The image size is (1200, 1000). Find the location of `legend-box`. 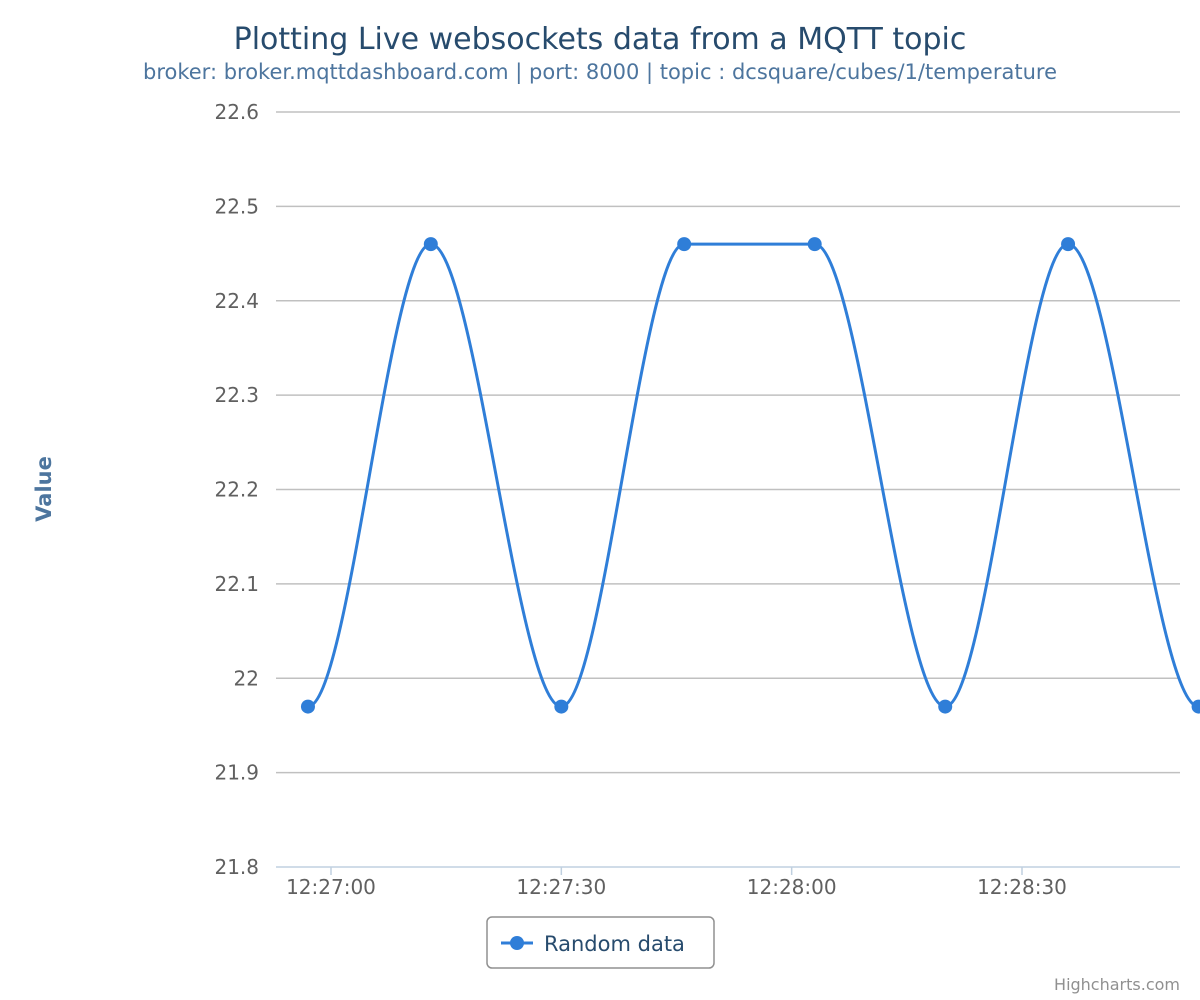

legend-box is located at coordinates (600, 942).